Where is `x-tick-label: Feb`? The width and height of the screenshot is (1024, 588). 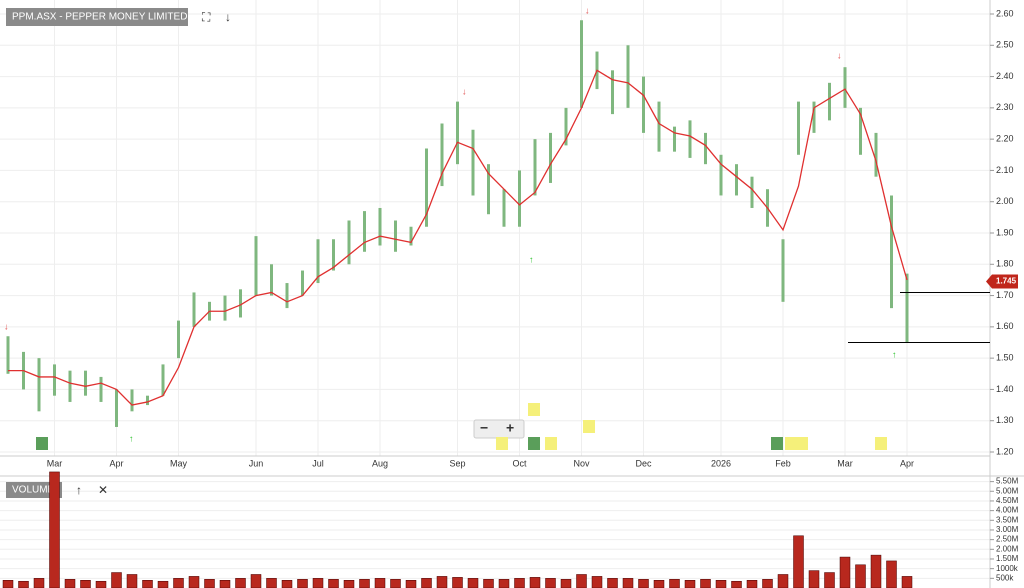 x-tick-label: Feb is located at coordinates (783, 463).